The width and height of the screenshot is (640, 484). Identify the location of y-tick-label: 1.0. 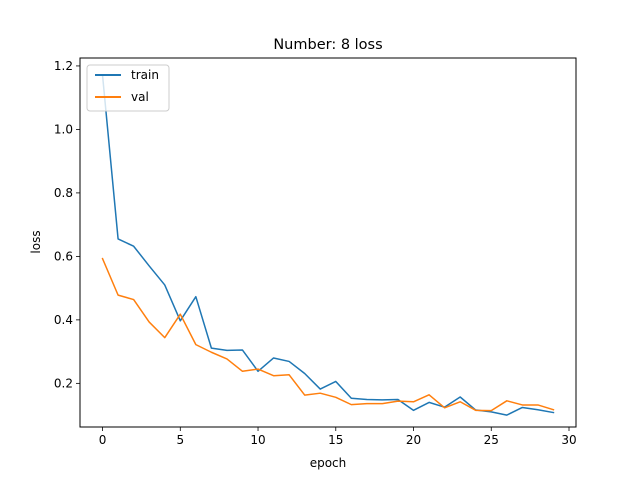
(63, 129).